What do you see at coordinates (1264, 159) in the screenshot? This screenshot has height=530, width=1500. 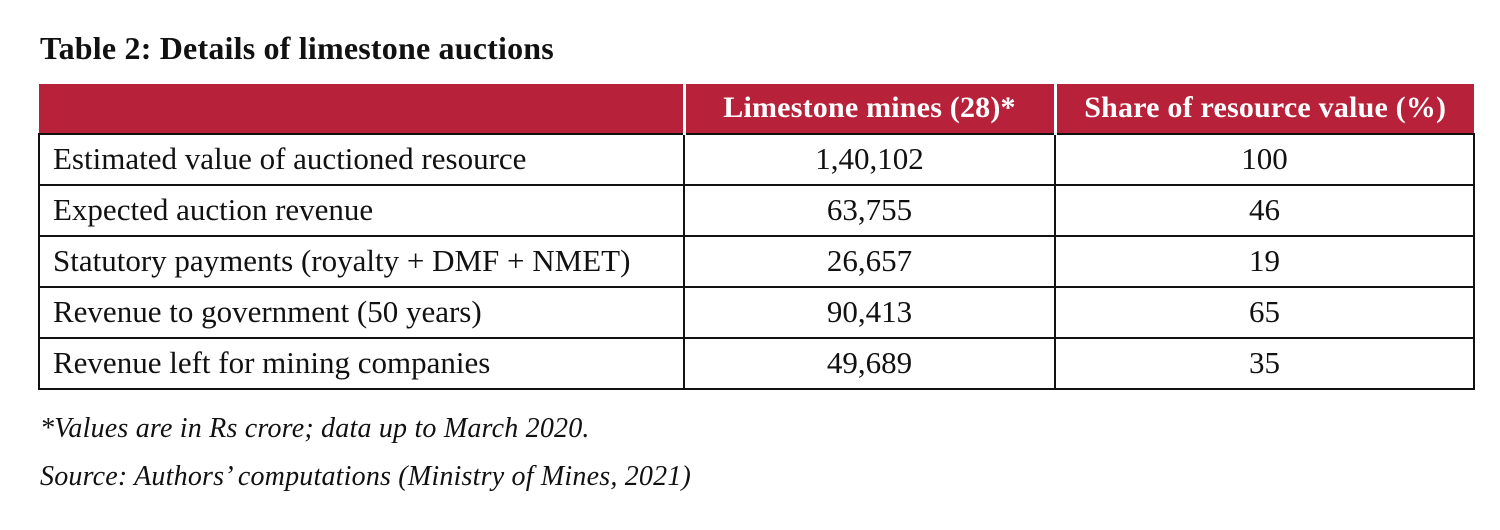 I see `row-share-value: 100` at bounding box center [1264, 159].